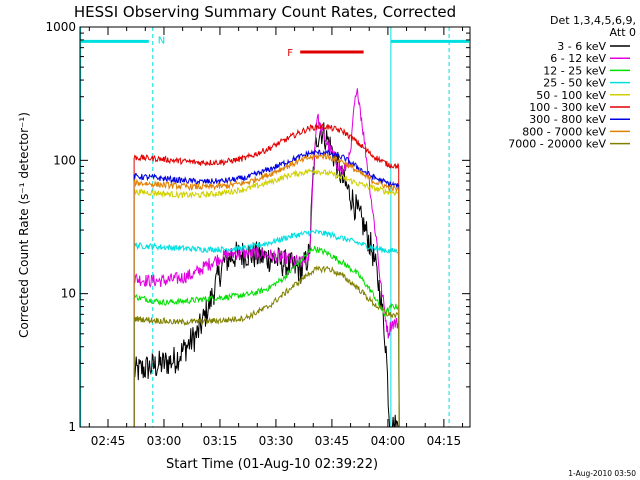 This screenshot has height=480, width=640. I want to click on legend-entry-label: 100 - 300 keV, so click(567, 107).